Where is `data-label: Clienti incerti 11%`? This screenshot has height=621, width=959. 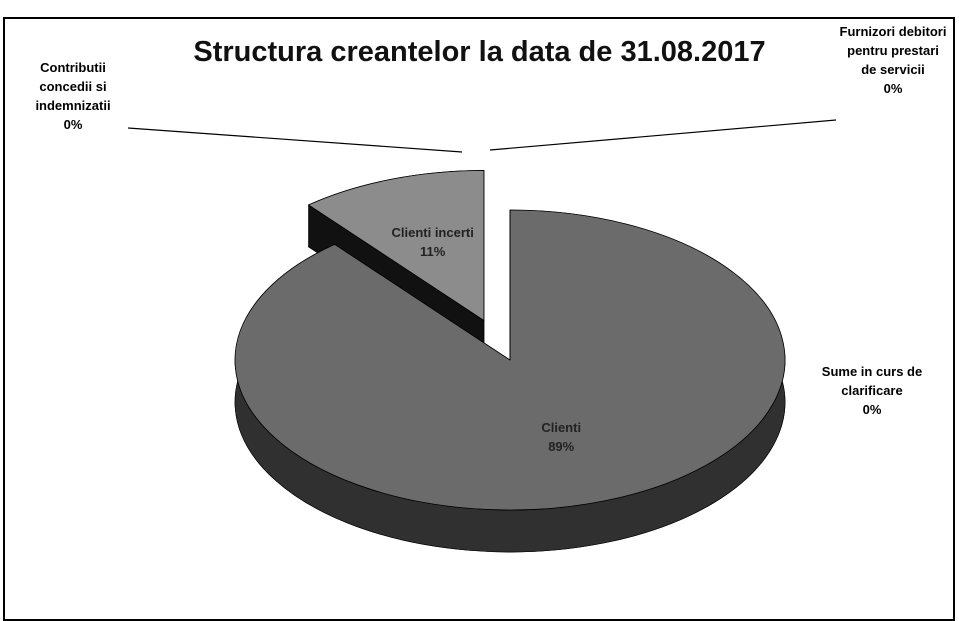
data-label: Clienti incerti 11% is located at coordinates (433, 242).